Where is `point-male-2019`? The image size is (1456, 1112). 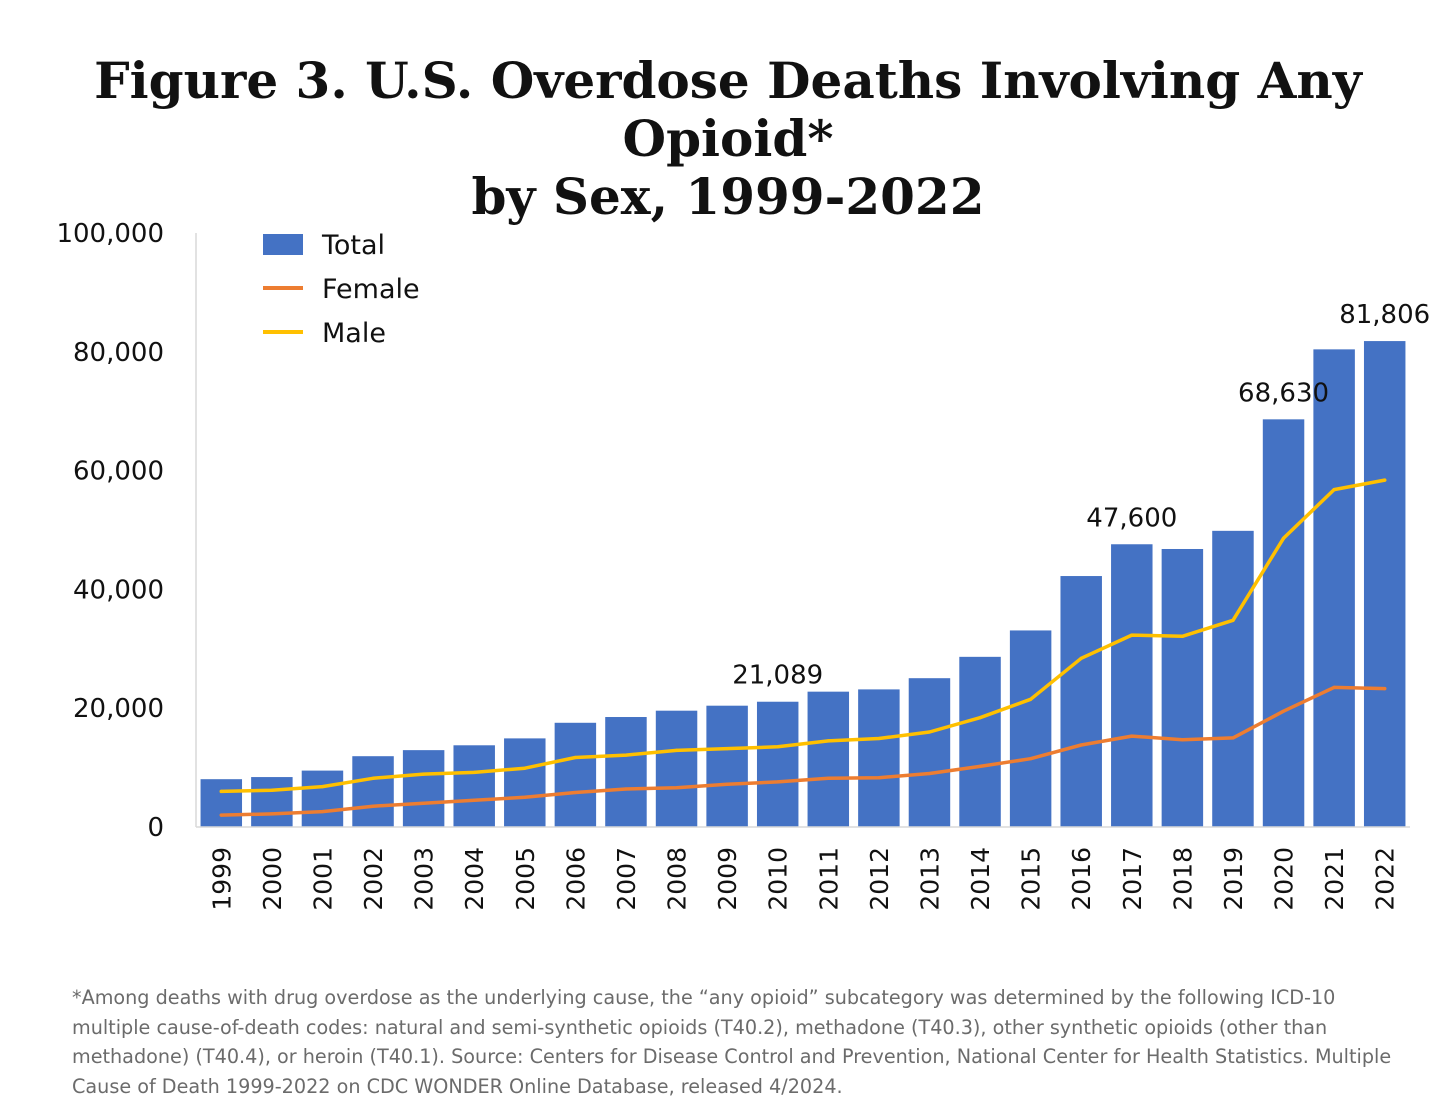
point-male-2019 is located at coordinates (1233, 620).